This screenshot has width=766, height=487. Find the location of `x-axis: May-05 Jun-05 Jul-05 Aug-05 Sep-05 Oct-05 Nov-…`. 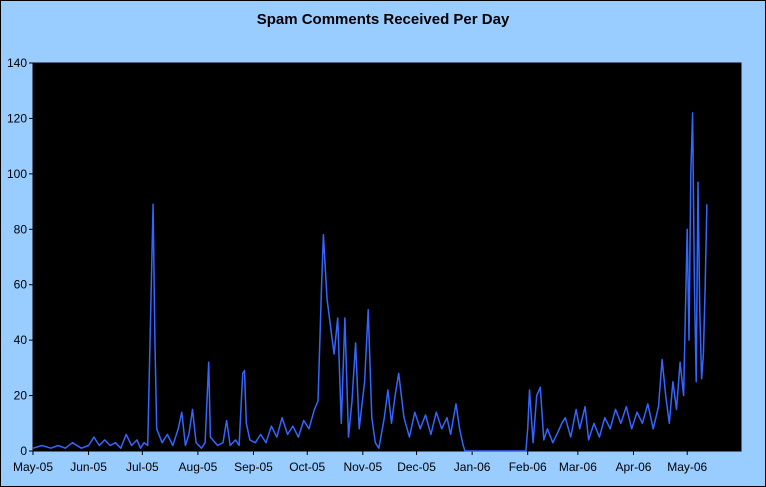

x-axis: May-05 Jun-05 Jul-05 Aug-05 Sep-05 Oct-05 Nov-… is located at coordinates (360, 462).